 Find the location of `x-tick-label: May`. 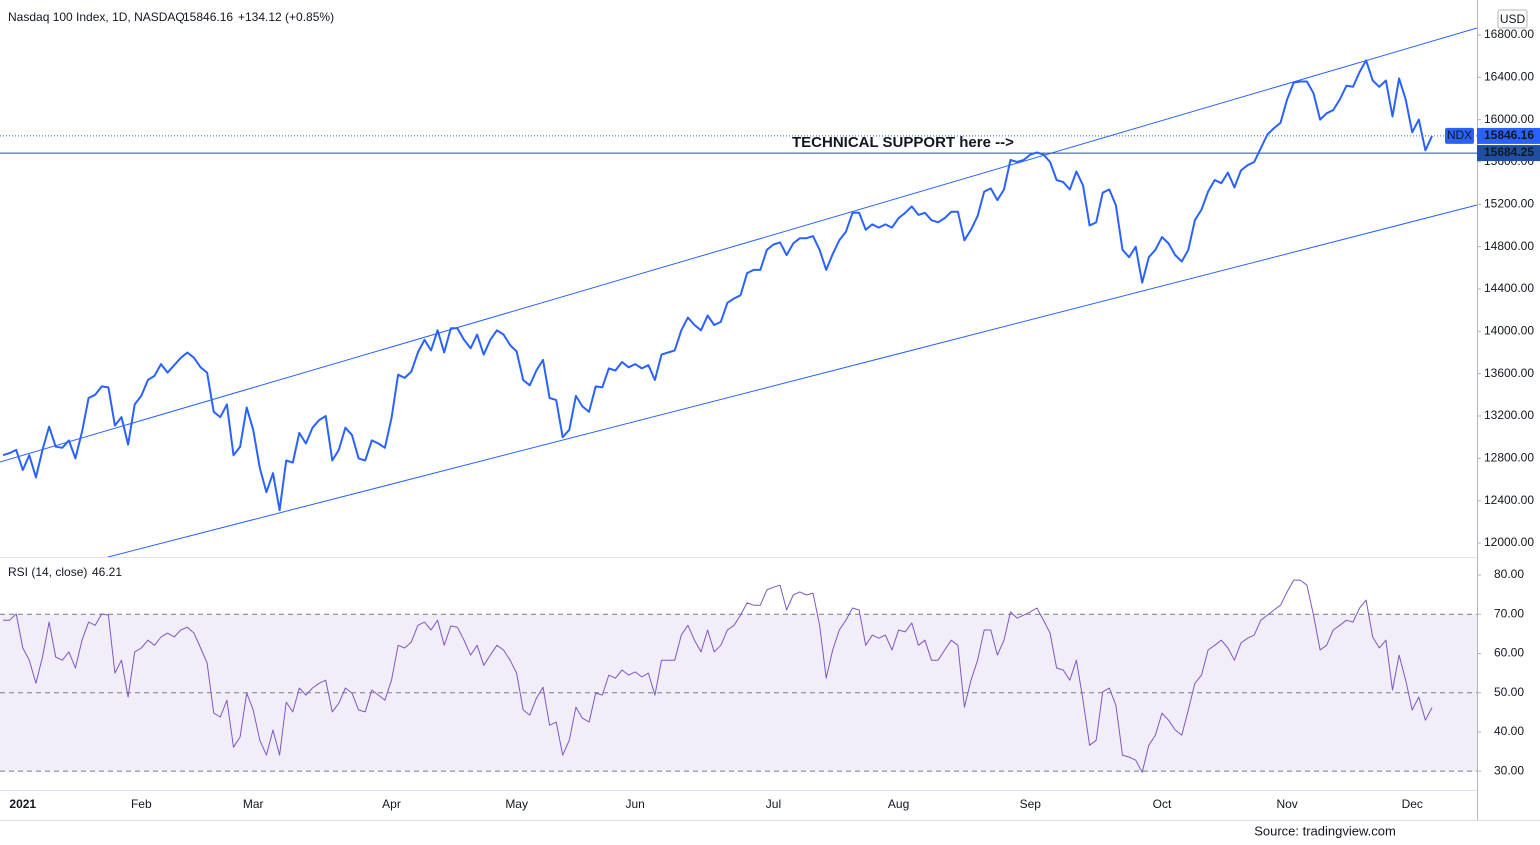

x-tick-label: May is located at coordinates (516, 804).